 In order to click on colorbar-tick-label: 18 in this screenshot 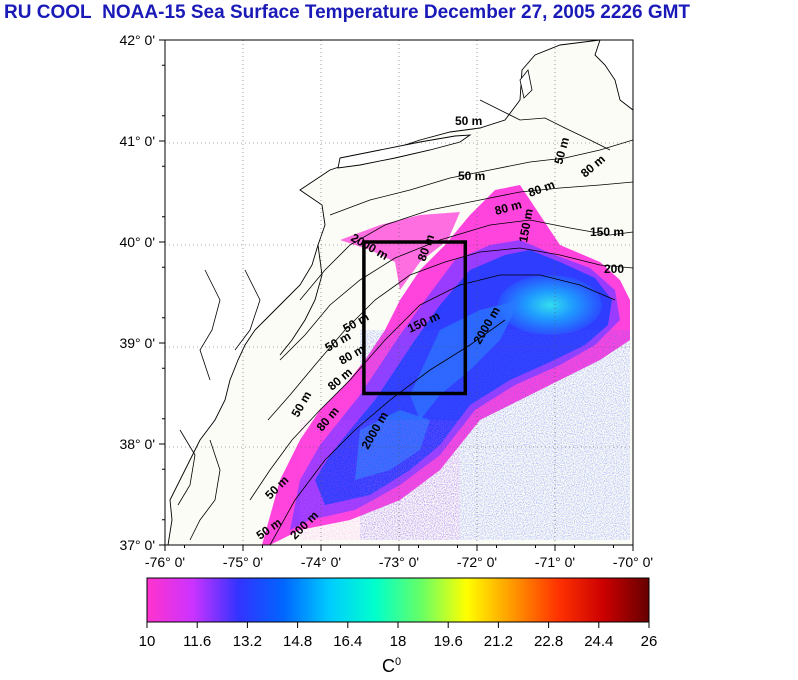, I will do `click(398, 641)`.